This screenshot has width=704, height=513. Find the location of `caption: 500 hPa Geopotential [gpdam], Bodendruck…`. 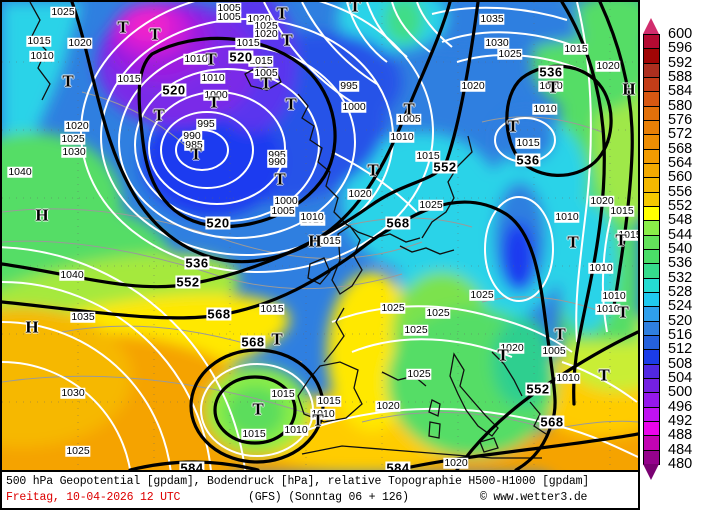

caption: 500 hPa Geopotential [gpdam], Bodendruck… is located at coordinates (320, 490).